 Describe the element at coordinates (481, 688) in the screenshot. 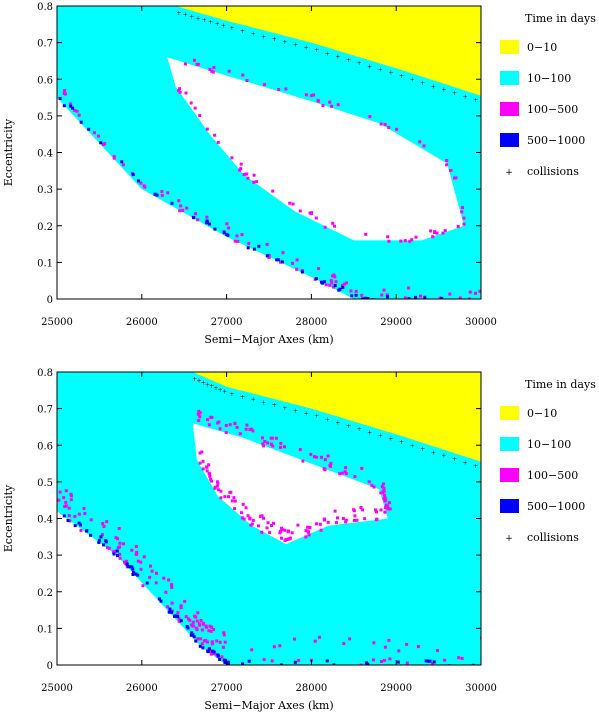

I see `x-tick-label: 30000` at that location.